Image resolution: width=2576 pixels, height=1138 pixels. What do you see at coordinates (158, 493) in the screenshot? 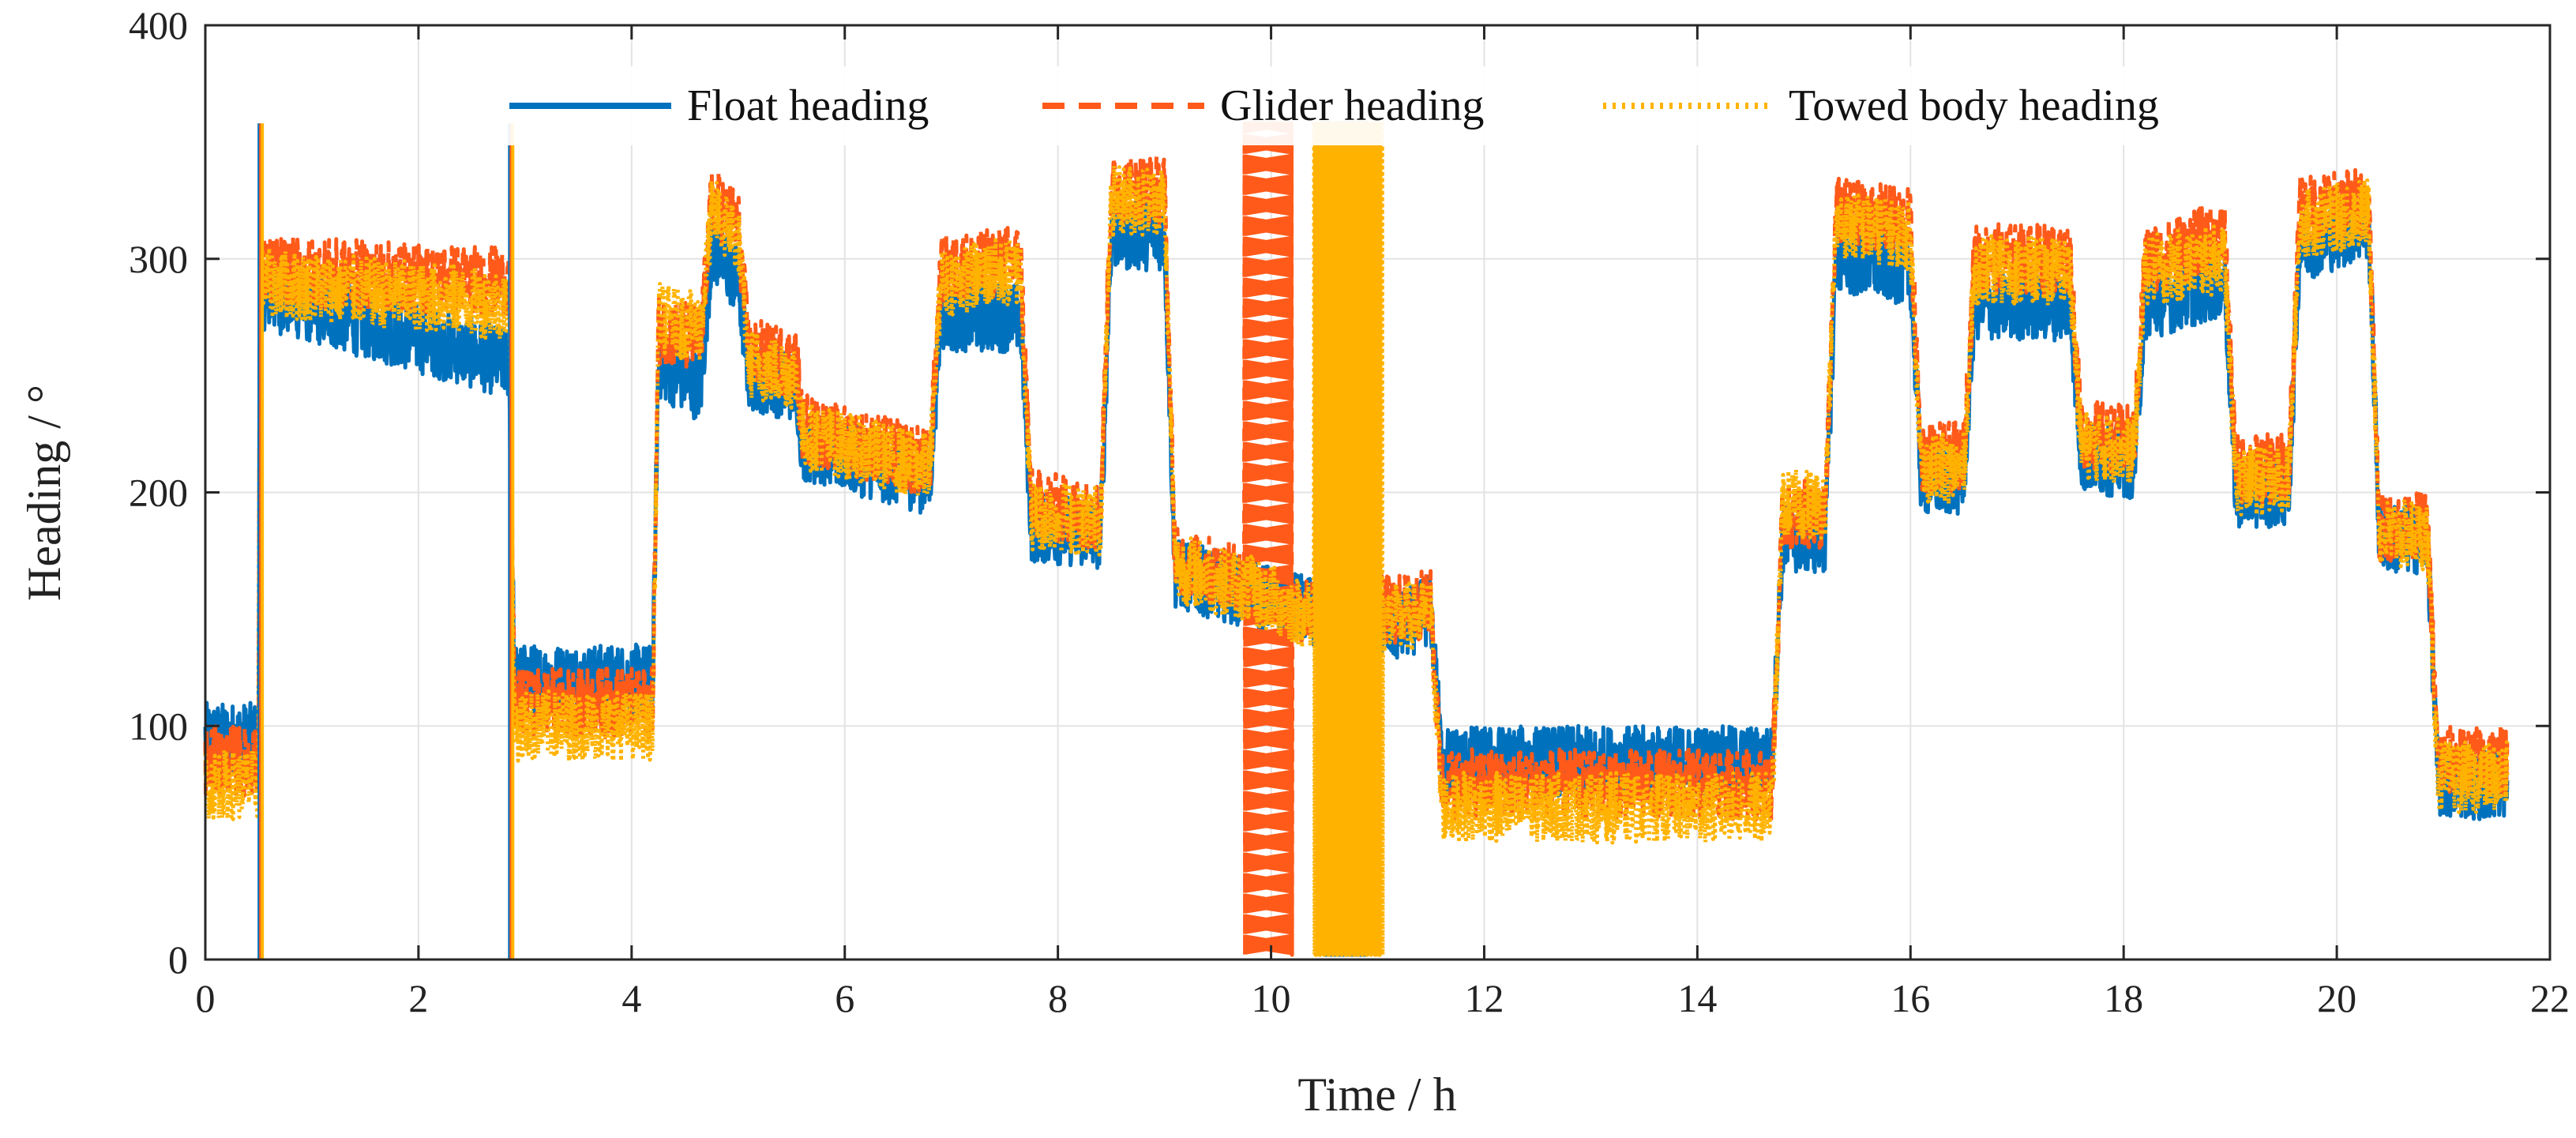
I see `y-tick-label: 200` at bounding box center [158, 493].